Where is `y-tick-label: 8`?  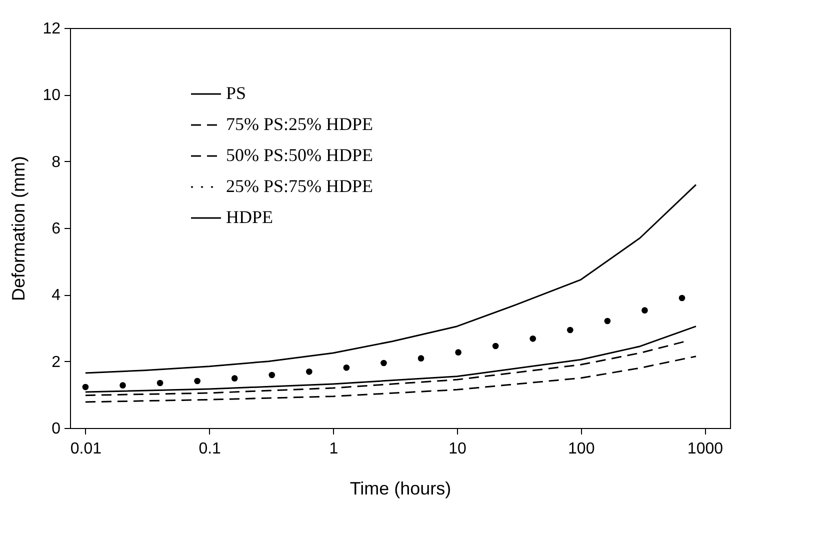
y-tick-label: 8 is located at coordinates (56, 162).